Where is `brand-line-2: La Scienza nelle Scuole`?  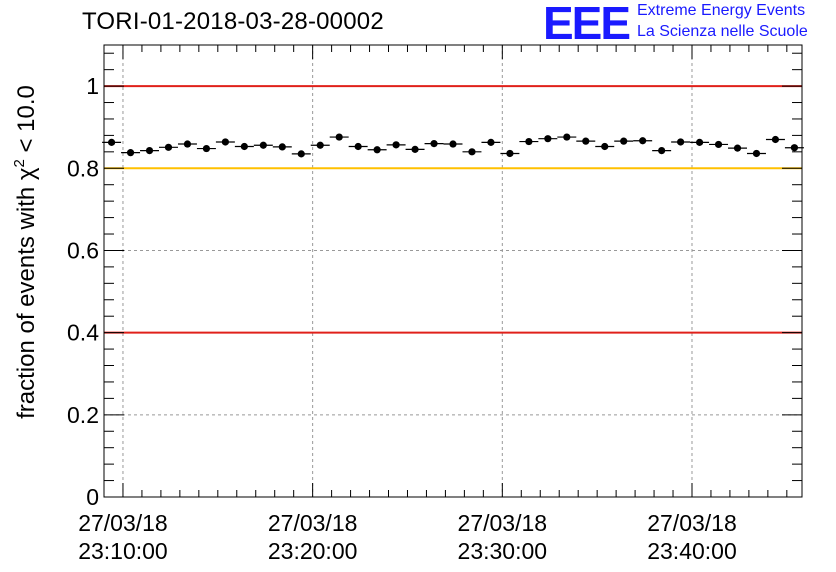
brand-line-2: La Scienza nelle Scuole is located at coordinates (722, 31).